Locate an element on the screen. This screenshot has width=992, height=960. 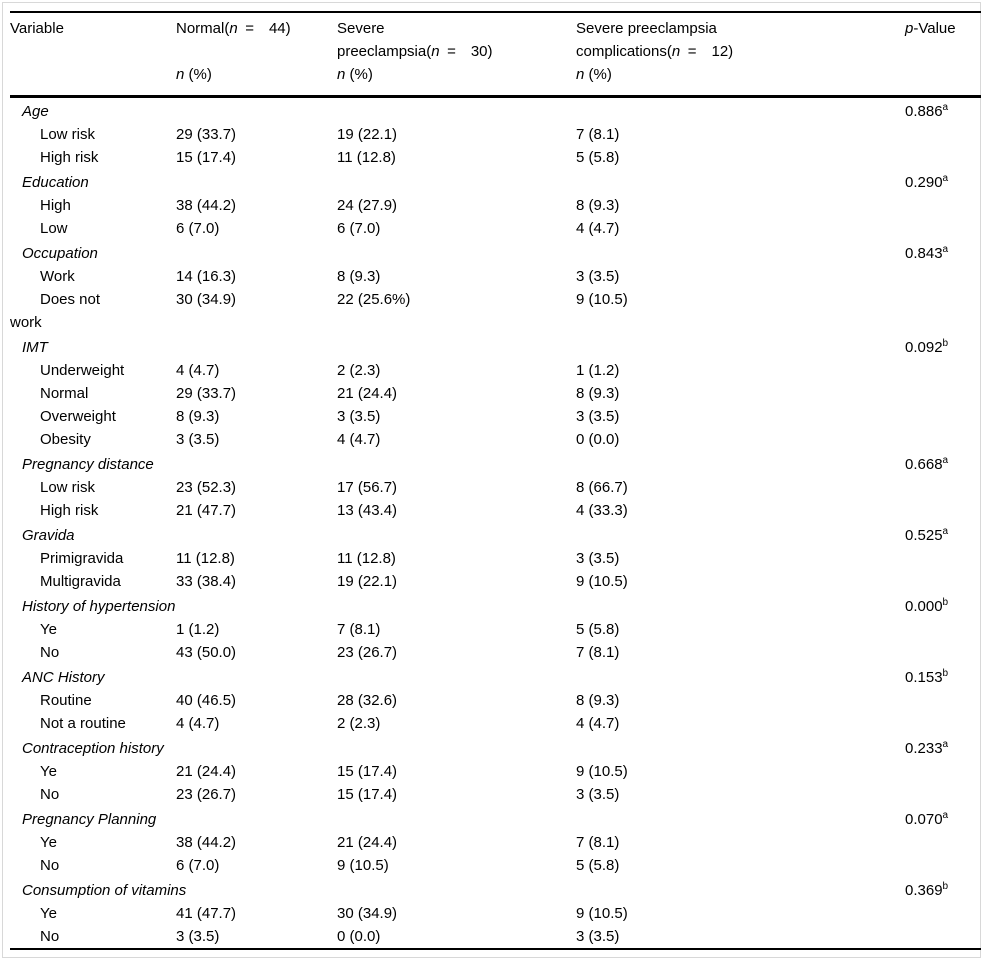
complications-header-text: complications( is located at coordinates (624, 51).